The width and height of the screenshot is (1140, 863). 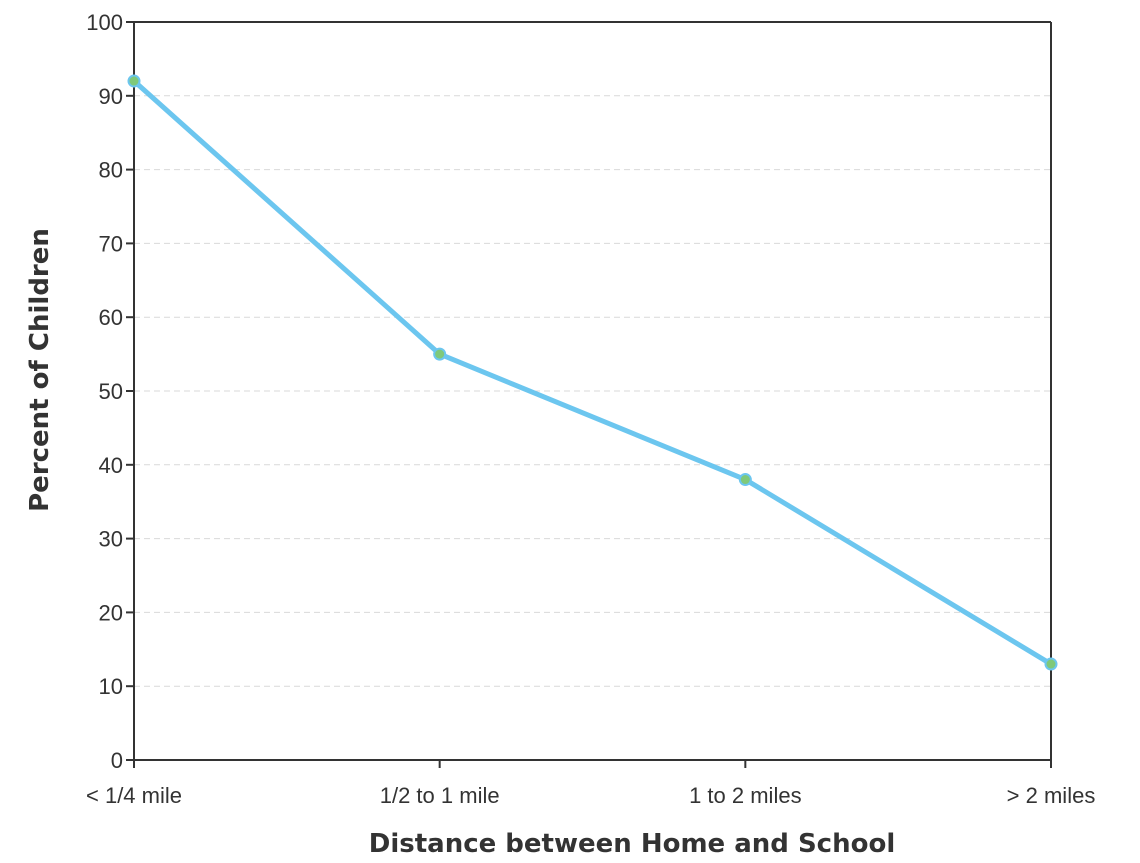 I want to click on y-axis-ticks: 0 10 20 30 40 50 60 70 80 90 100, so click(x=110, y=391).